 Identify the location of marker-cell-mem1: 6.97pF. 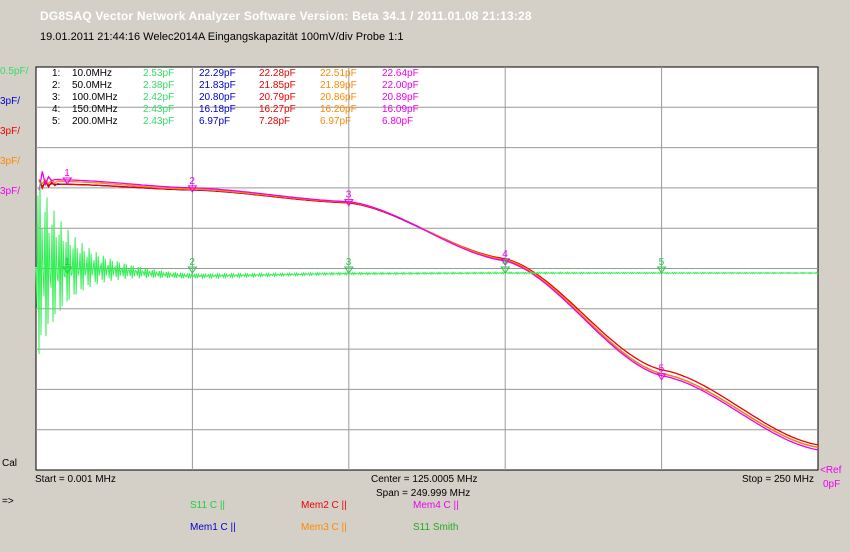
(215, 121).